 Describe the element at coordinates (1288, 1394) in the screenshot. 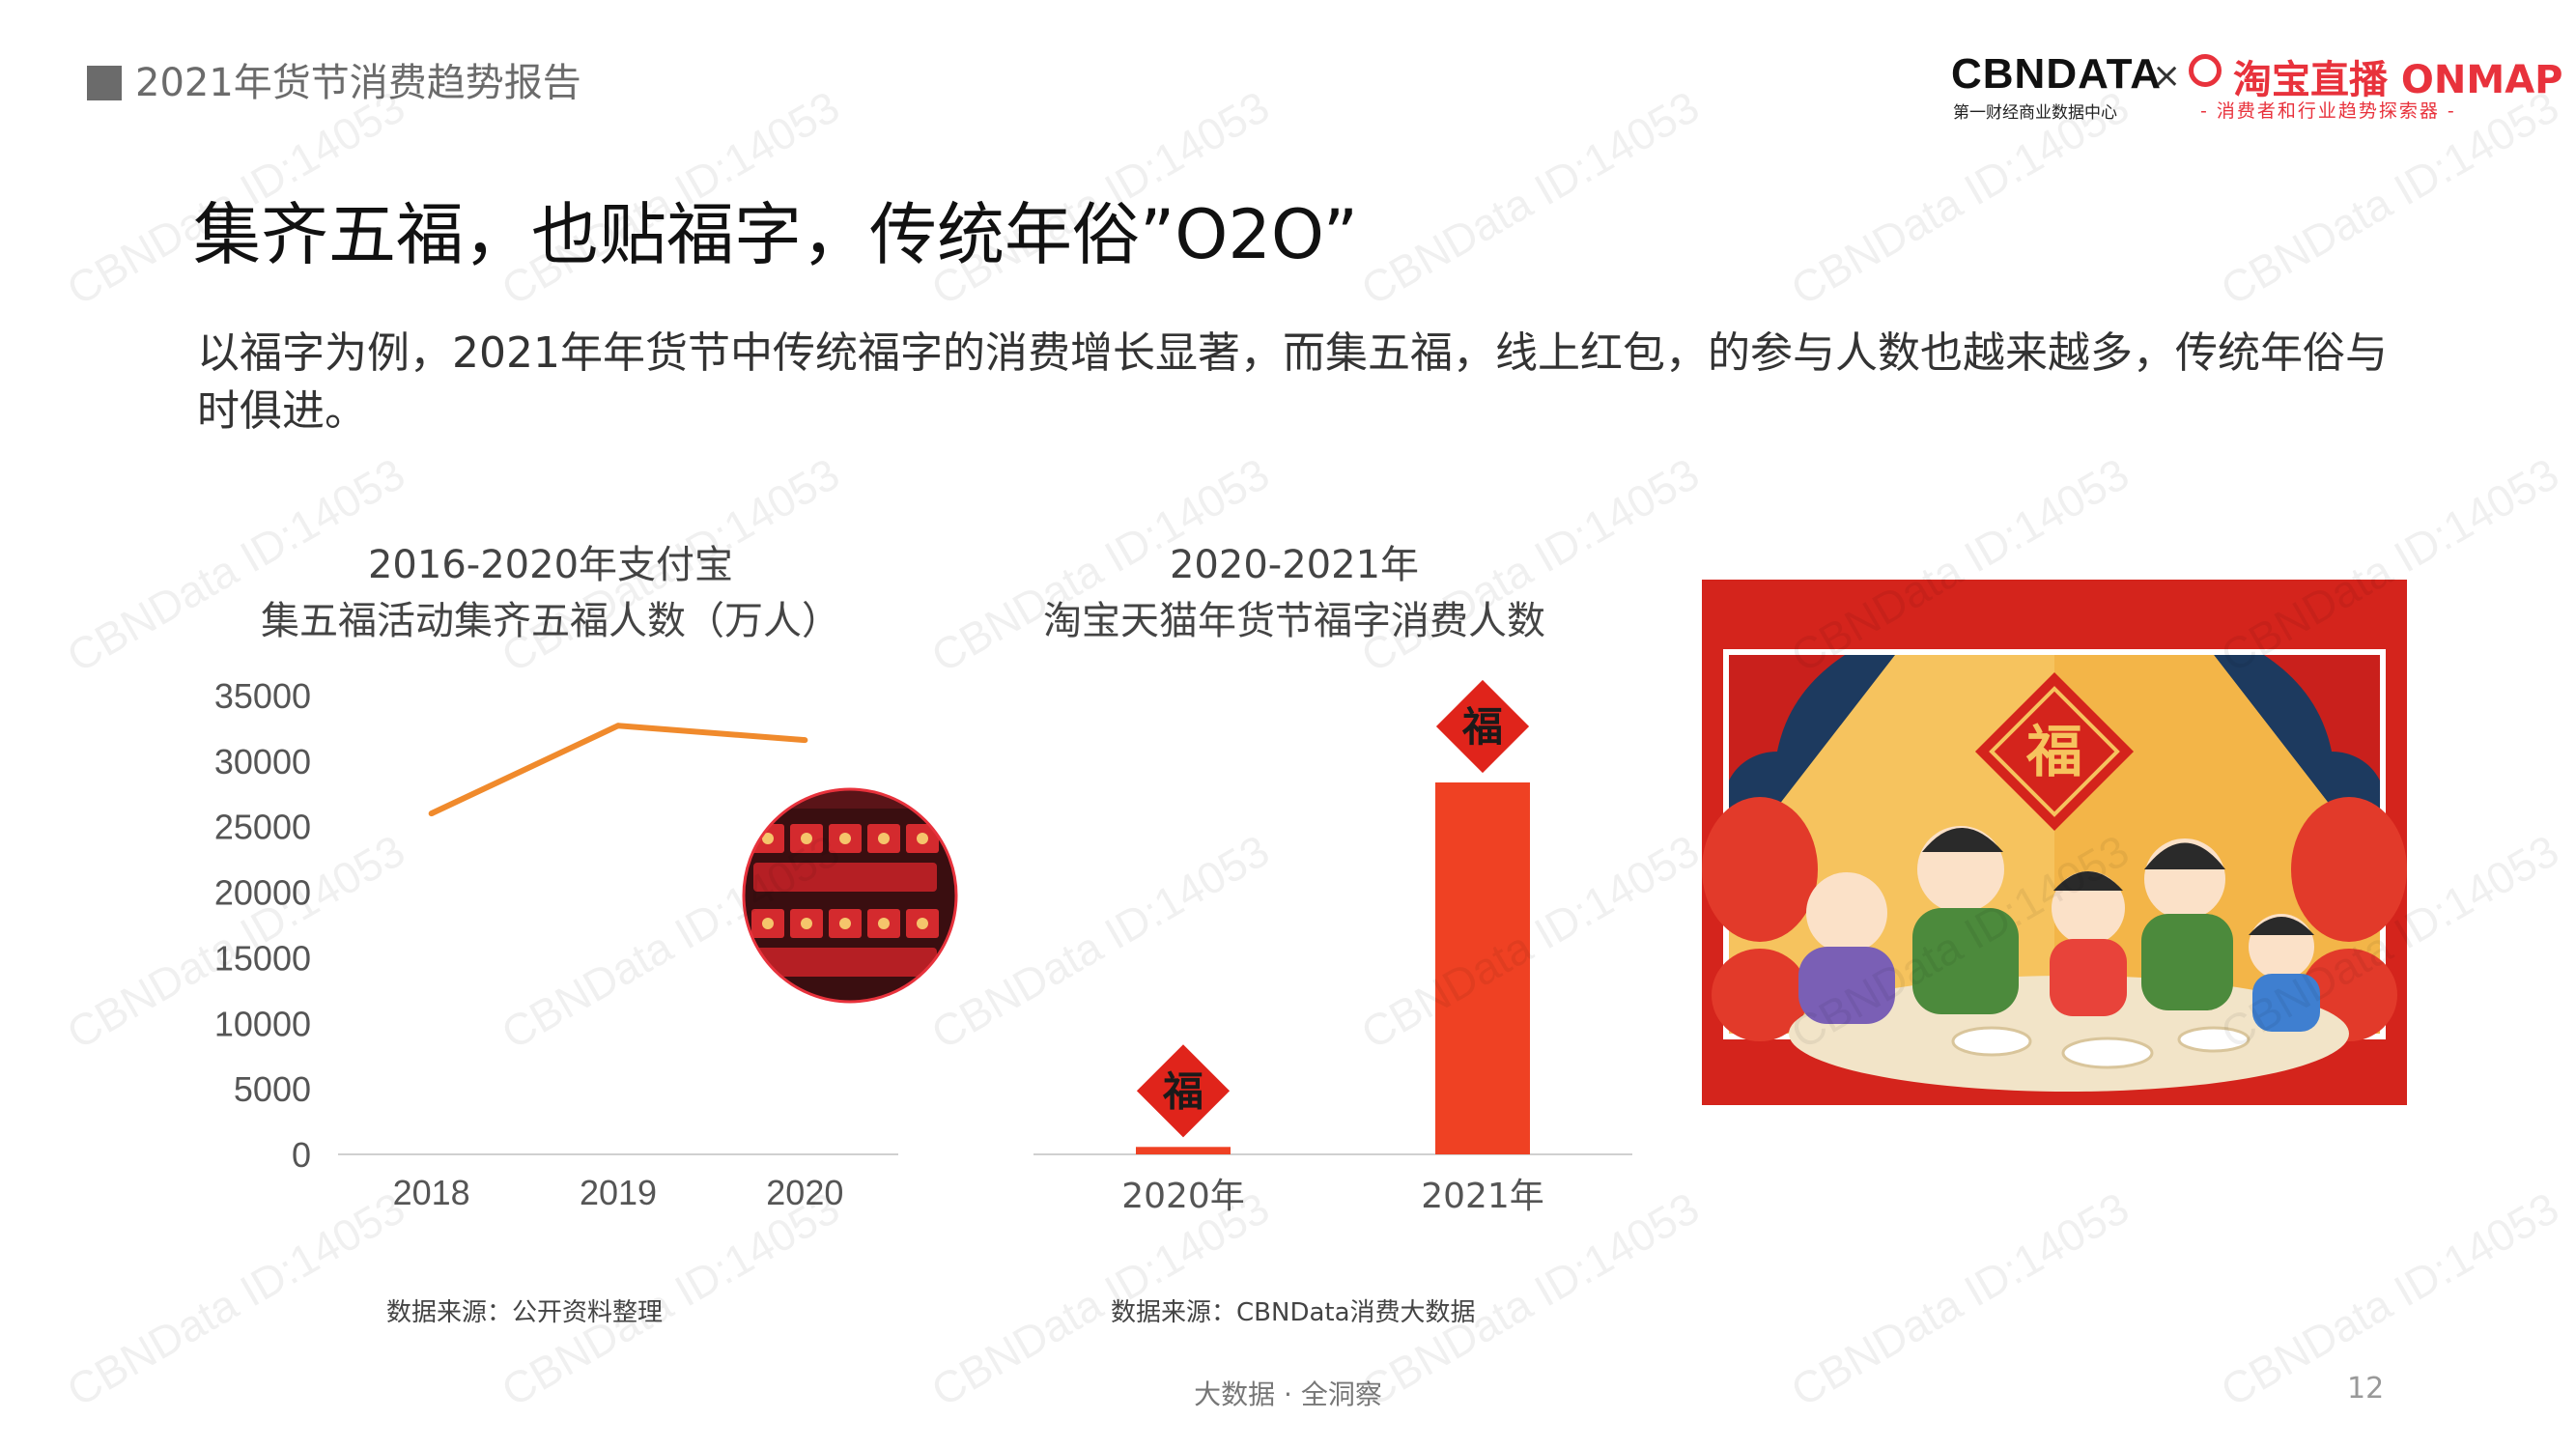

I see `footer-tagline: 大数据 · 全洞察` at that location.